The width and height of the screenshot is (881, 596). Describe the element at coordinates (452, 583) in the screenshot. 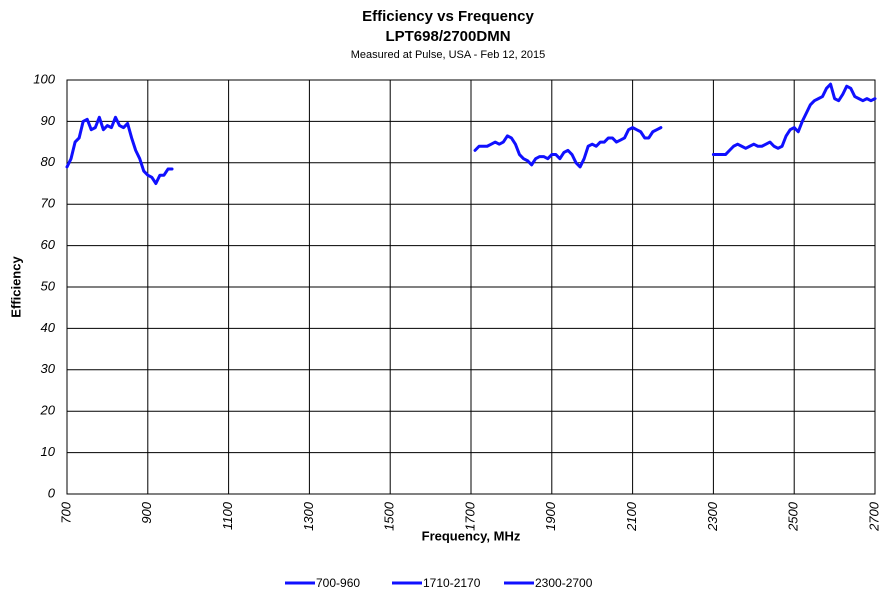

I see `legend-label: 1710-2170` at that location.